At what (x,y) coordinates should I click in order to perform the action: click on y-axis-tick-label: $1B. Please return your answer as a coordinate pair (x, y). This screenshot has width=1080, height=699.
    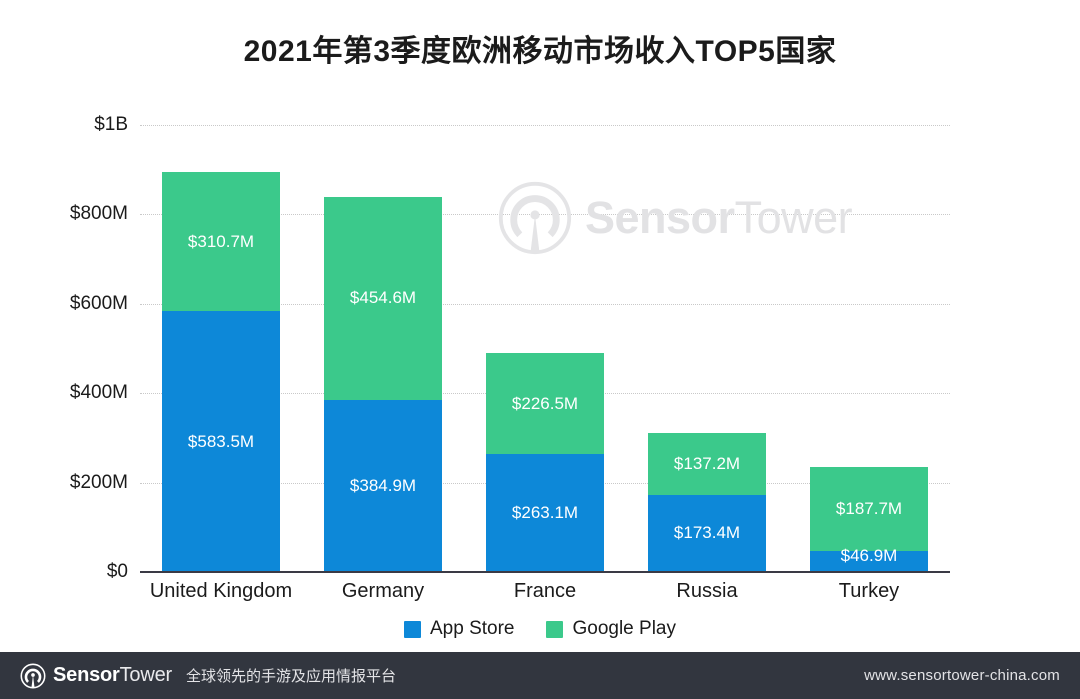
    Looking at the image, I should click on (111, 124).